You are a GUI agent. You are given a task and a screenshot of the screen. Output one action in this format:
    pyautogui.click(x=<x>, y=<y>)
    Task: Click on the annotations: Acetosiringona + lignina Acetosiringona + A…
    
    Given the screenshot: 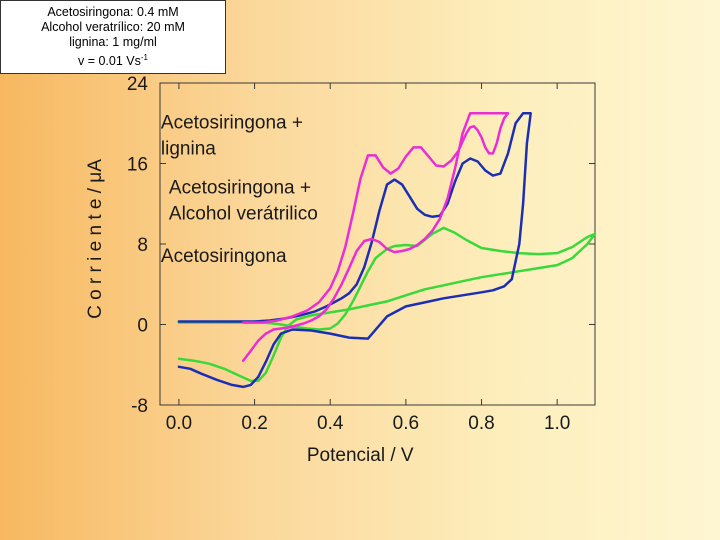 What is the action you would take?
    pyautogui.click(x=239, y=189)
    